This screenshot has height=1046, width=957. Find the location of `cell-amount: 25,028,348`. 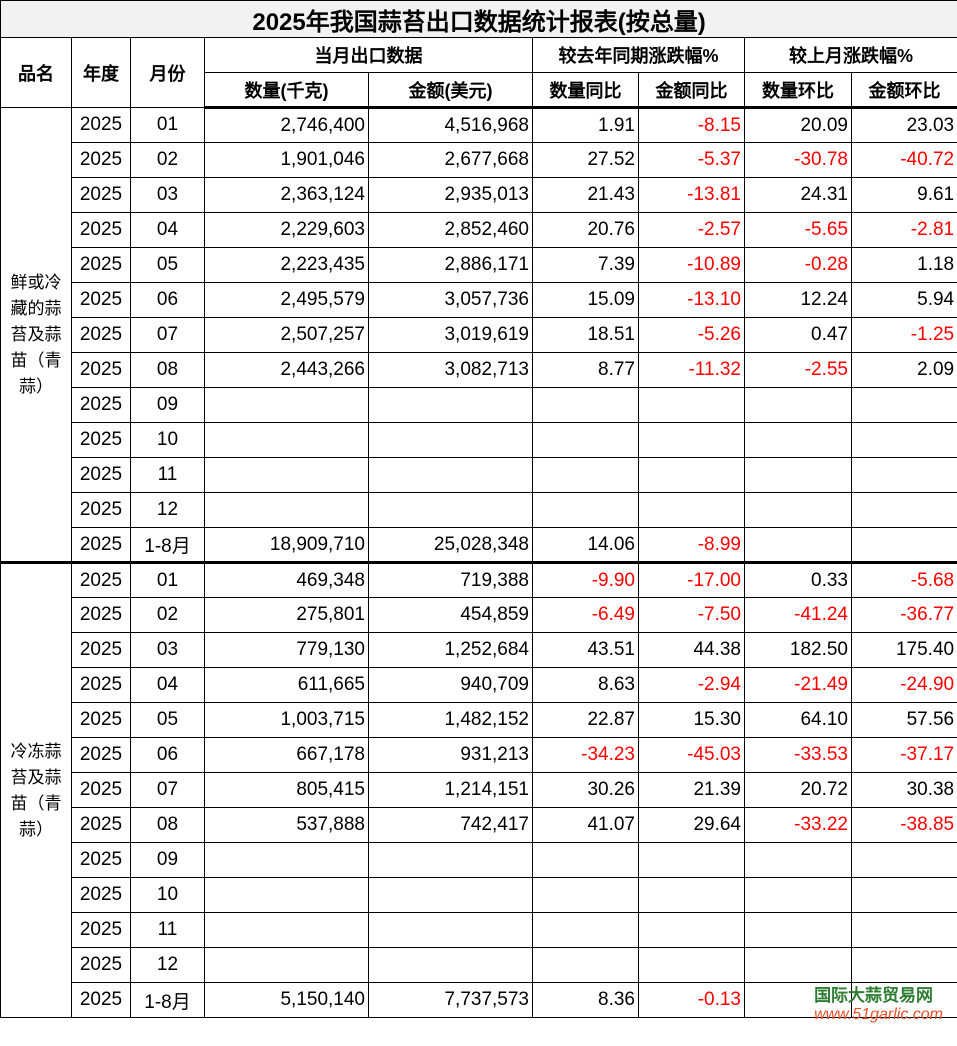

cell-amount: 25,028,348 is located at coordinates (450, 545).